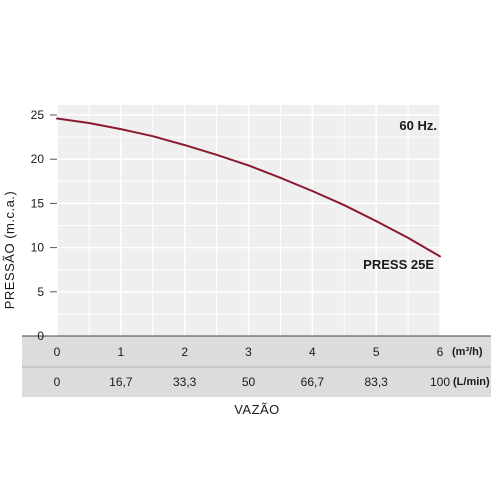 This screenshot has height=500, width=500. I want to click on x-tick-label: 3, so click(248, 352).